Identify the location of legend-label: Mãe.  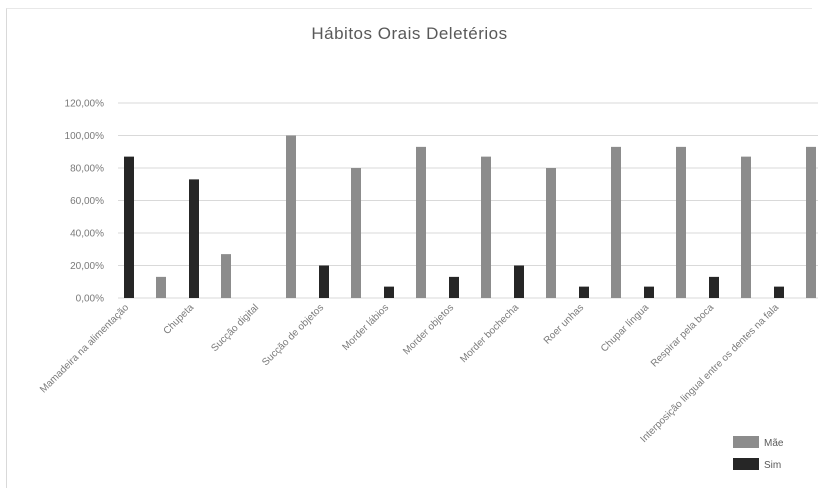
(774, 443).